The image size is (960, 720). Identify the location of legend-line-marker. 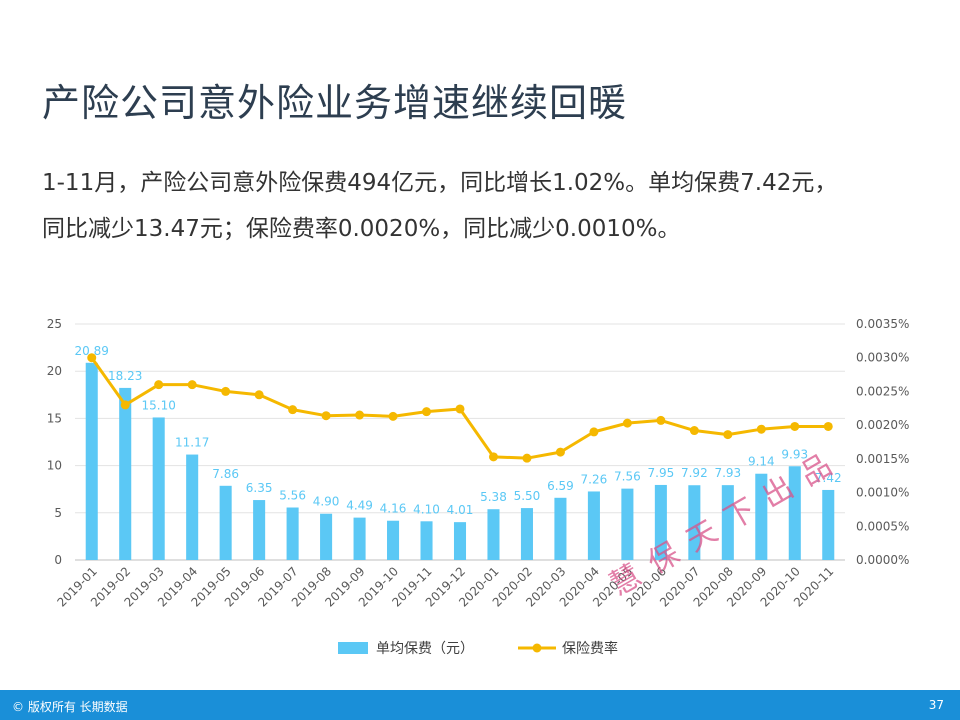
(537, 648).